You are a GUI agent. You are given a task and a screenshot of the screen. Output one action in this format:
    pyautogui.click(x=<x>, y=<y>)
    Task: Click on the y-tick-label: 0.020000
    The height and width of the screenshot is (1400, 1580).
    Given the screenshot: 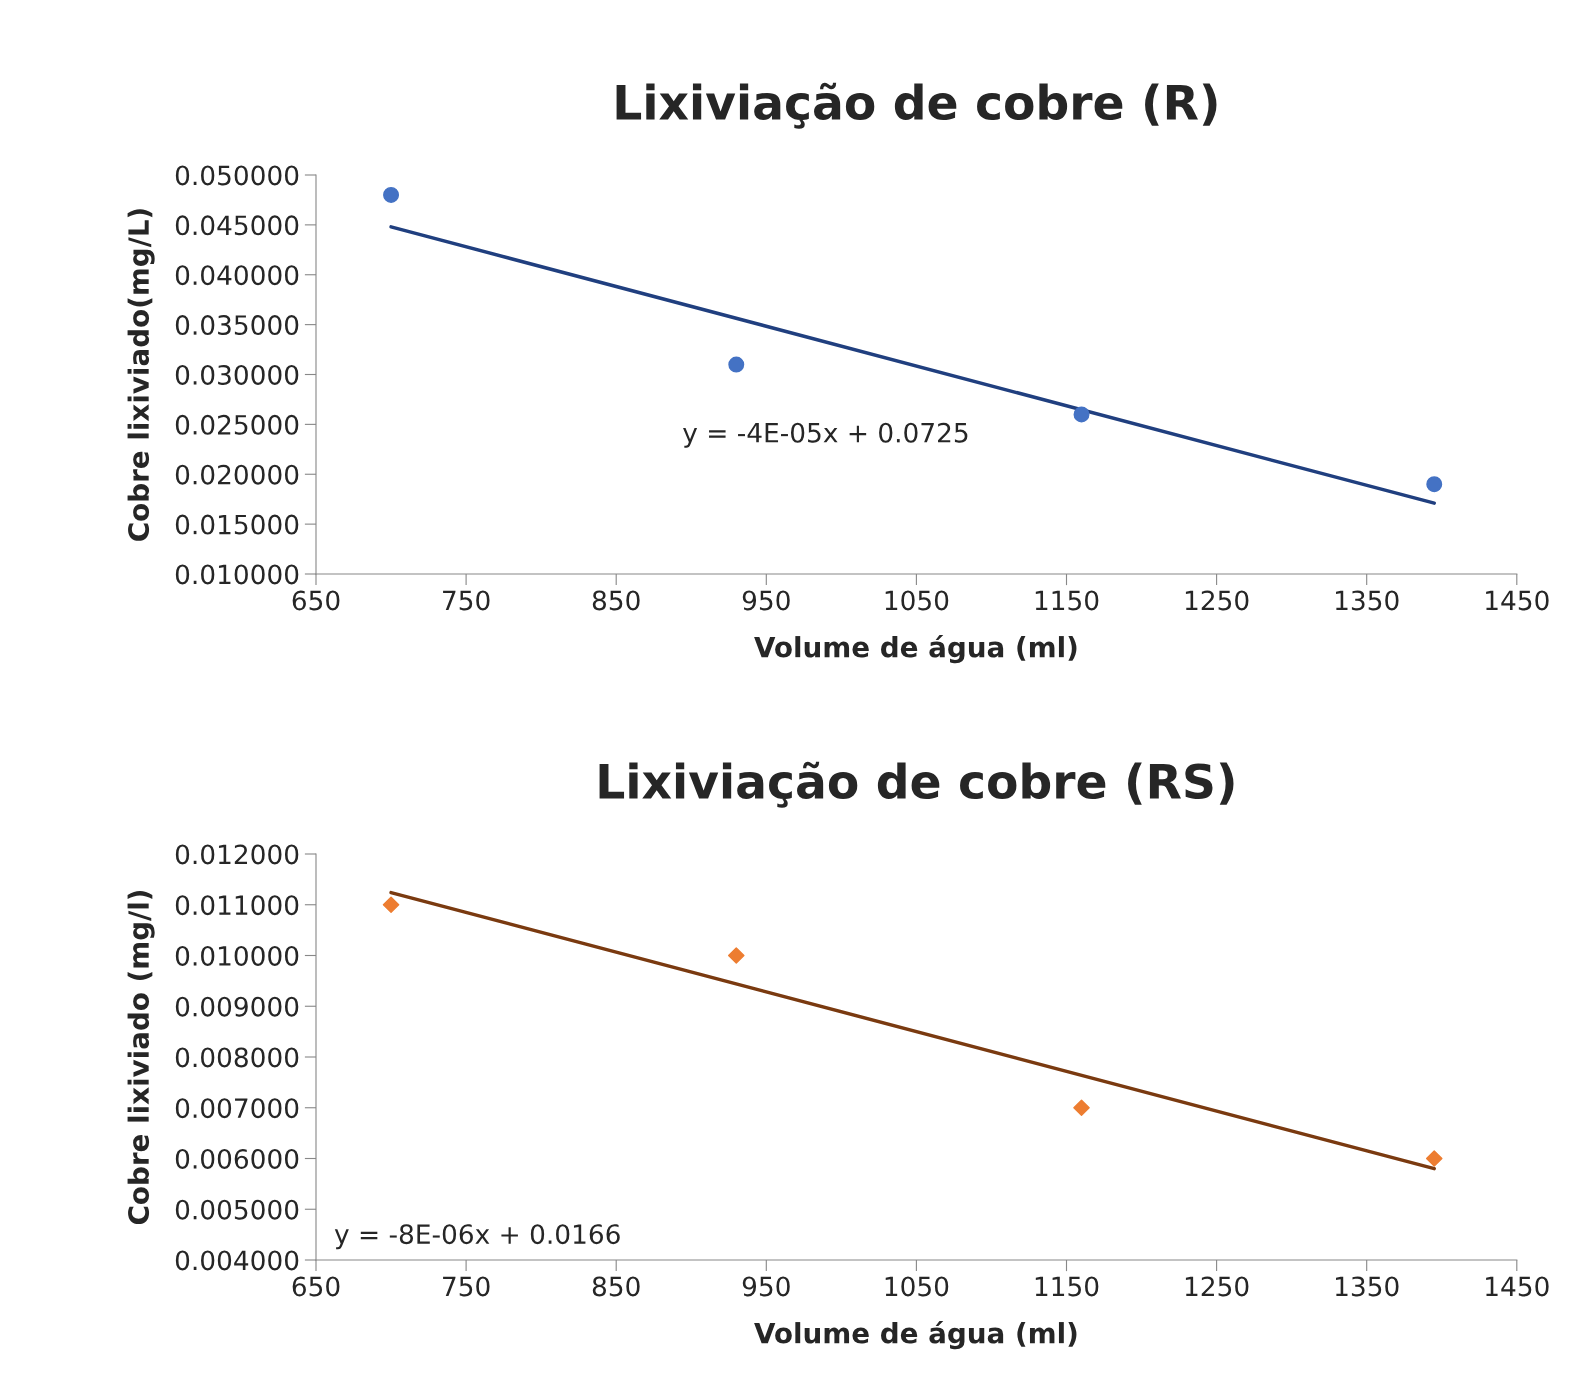 What is the action you would take?
    pyautogui.click(x=237, y=474)
    